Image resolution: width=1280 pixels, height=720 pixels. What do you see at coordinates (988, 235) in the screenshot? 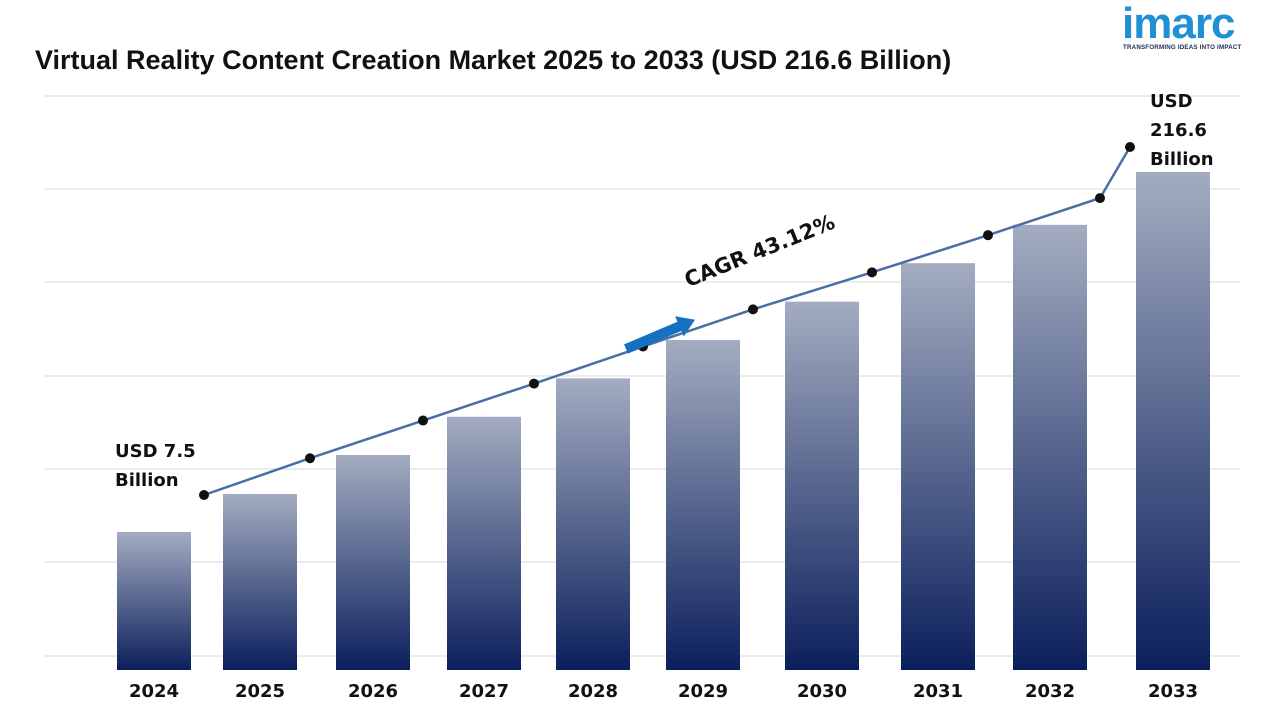
I see `line-point-2031` at bounding box center [988, 235].